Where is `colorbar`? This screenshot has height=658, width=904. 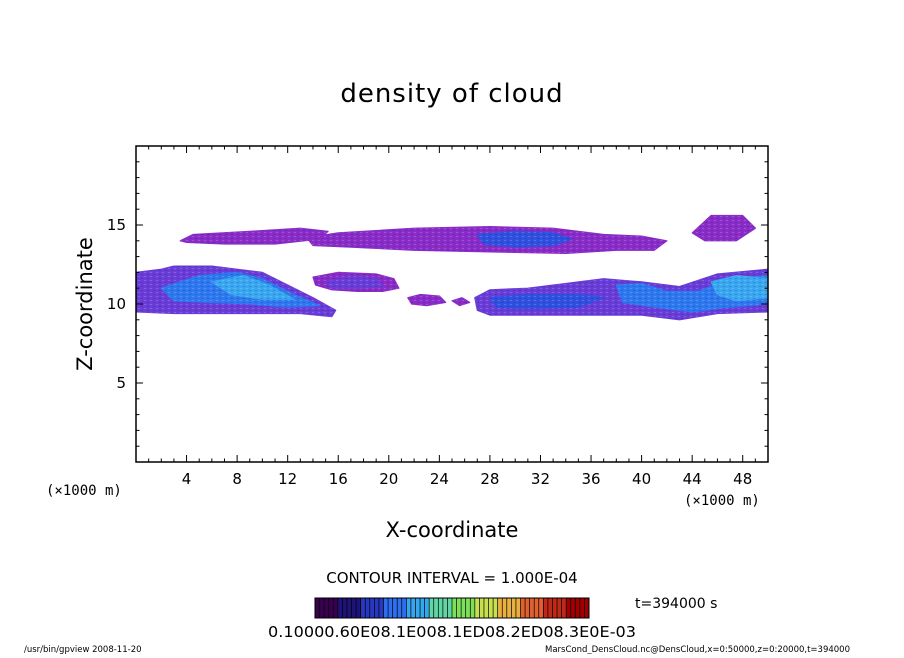
colorbar is located at coordinates (452, 608).